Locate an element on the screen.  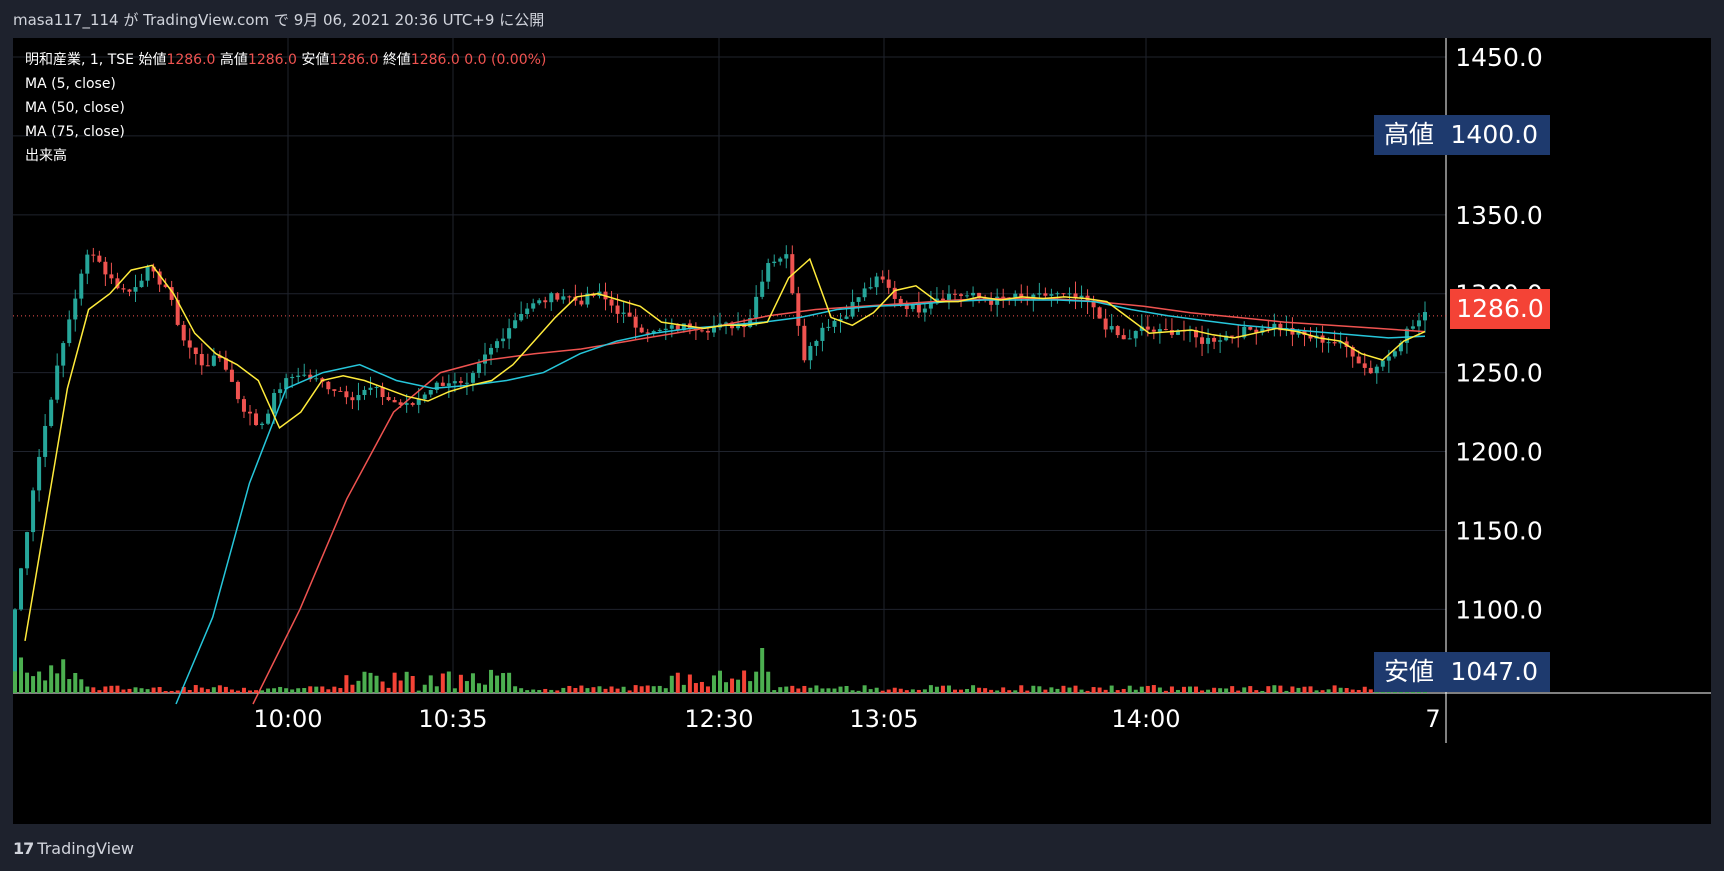
footer: 17 TradingView is located at coordinates (73, 848).